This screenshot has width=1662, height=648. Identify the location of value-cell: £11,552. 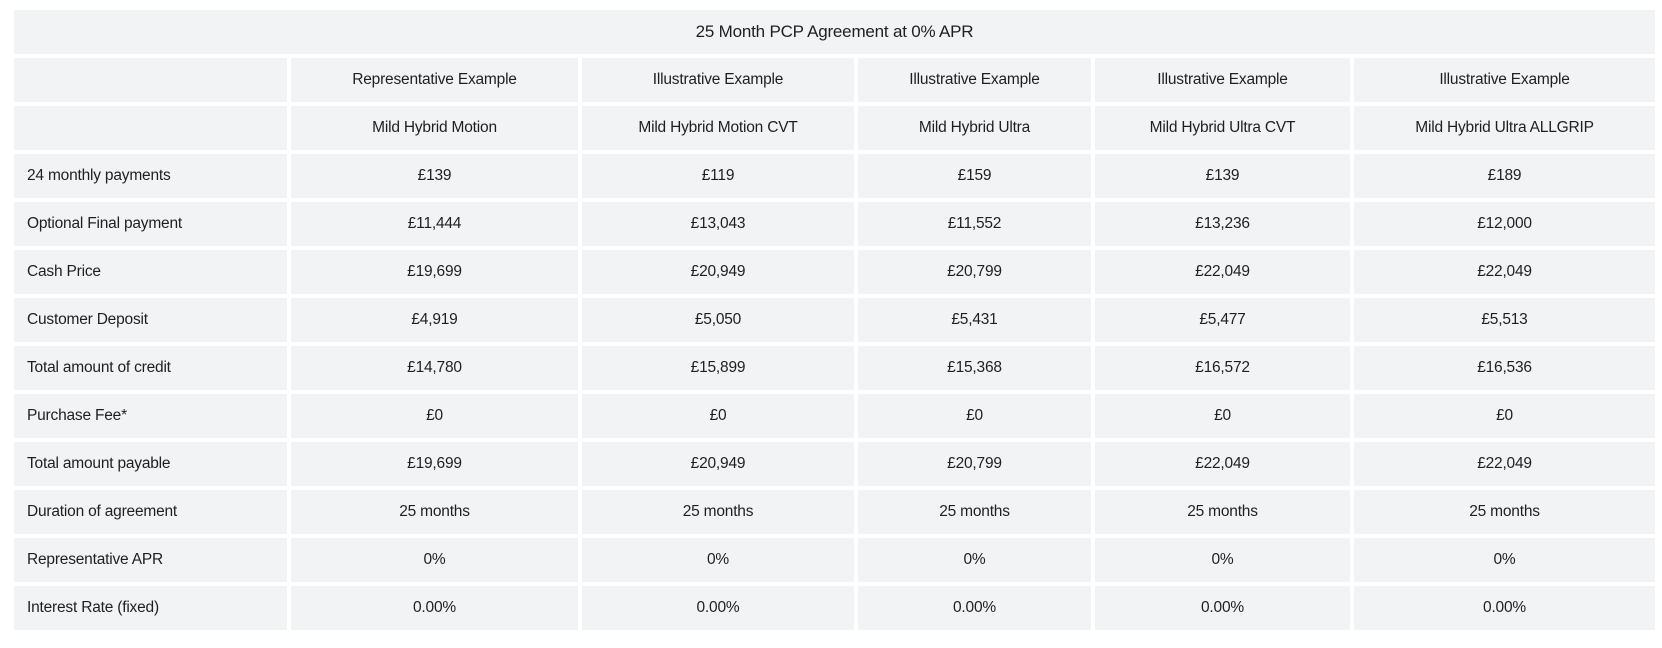
(974, 224).